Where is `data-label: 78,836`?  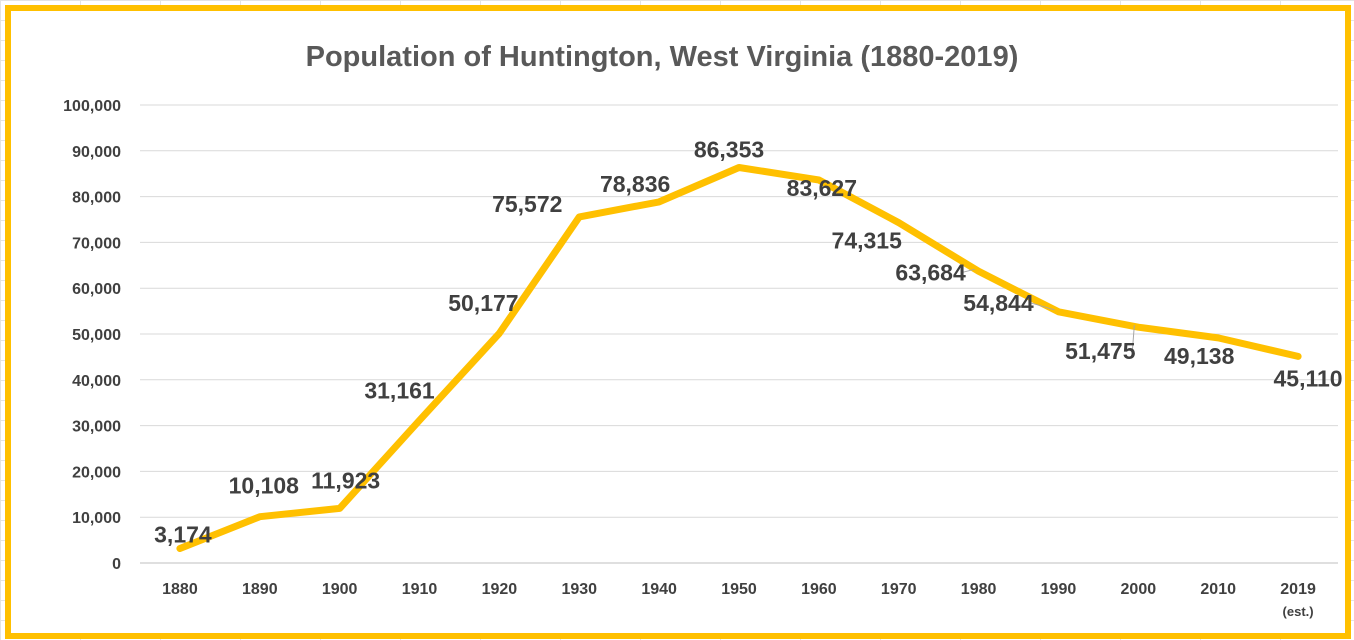 data-label: 78,836 is located at coordinates (635, 184).